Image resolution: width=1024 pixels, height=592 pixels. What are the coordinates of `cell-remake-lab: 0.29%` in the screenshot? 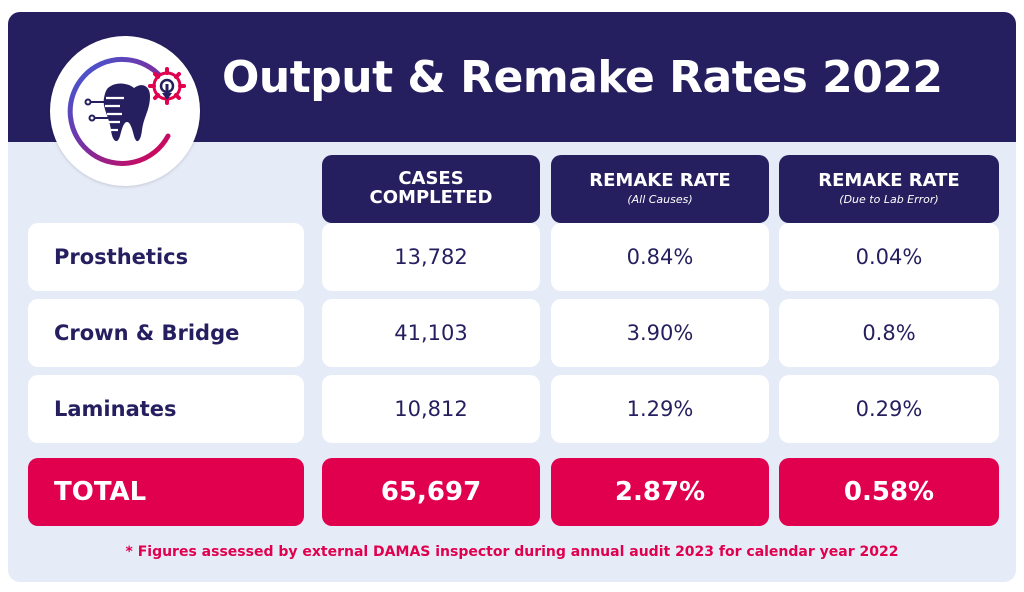 It's located at (889, 409).